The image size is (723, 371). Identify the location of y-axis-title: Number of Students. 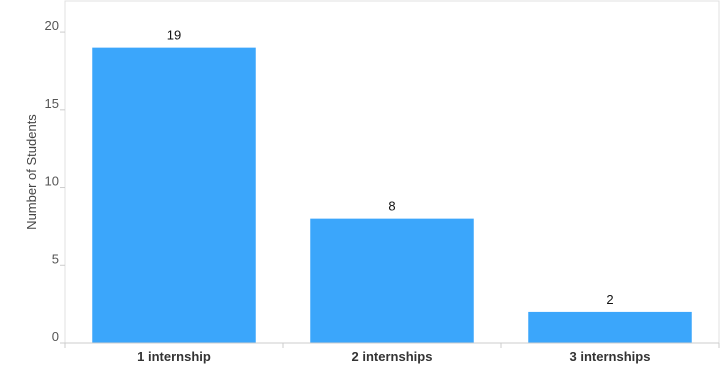
(31, 172).